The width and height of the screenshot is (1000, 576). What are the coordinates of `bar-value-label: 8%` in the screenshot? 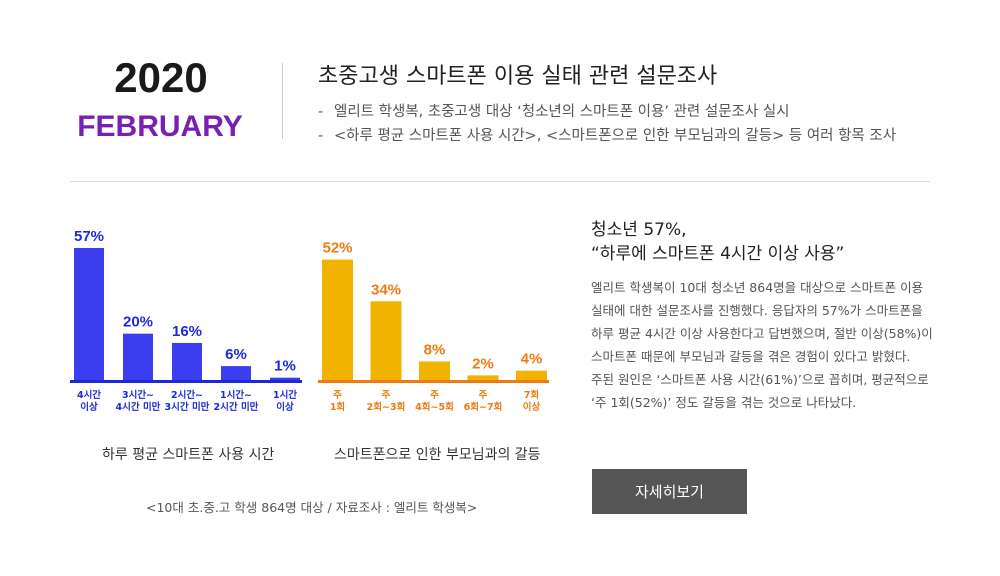 It's located at (435, 349).